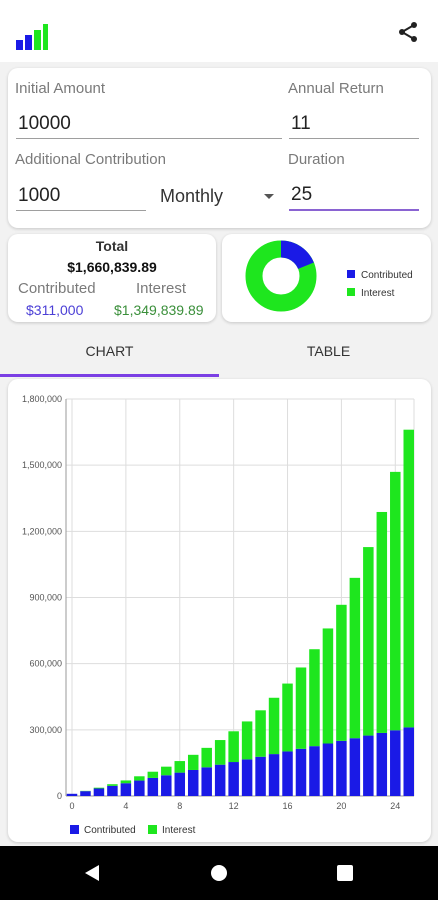 The image size is (438, 900). Describe the element at coordinates (159, 310) in the screenshot. I see `interest-value: $1,349,839.89` at that location.